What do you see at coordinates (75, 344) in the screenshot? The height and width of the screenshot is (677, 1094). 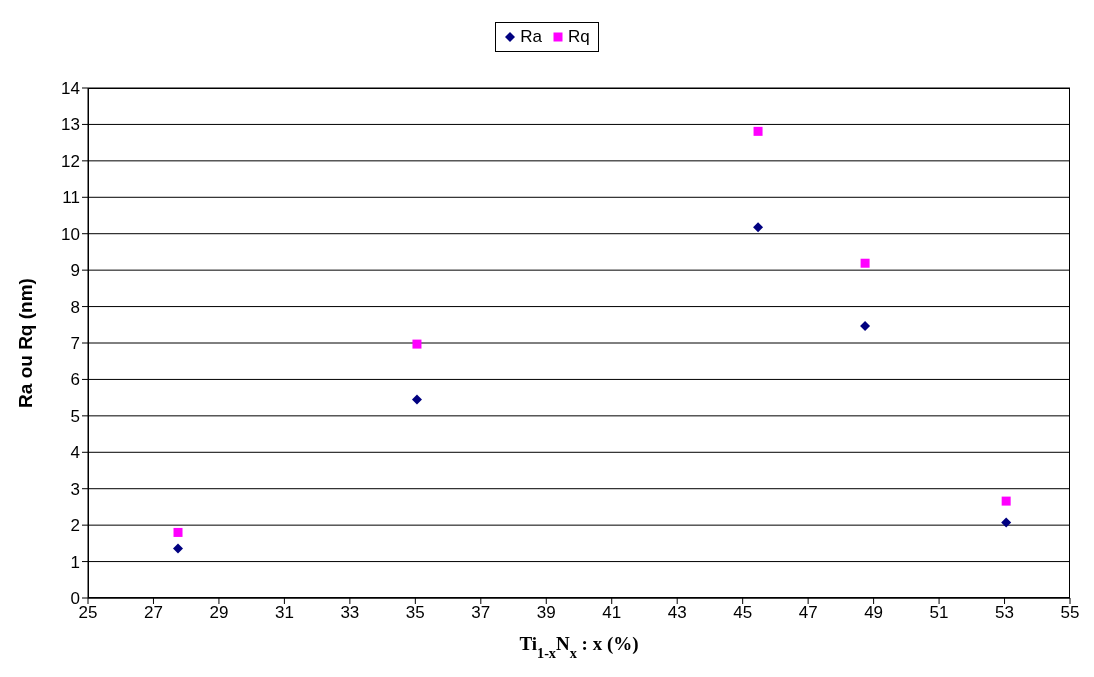 I see `y-tick-label: 7` at bounding box center [75, 344].